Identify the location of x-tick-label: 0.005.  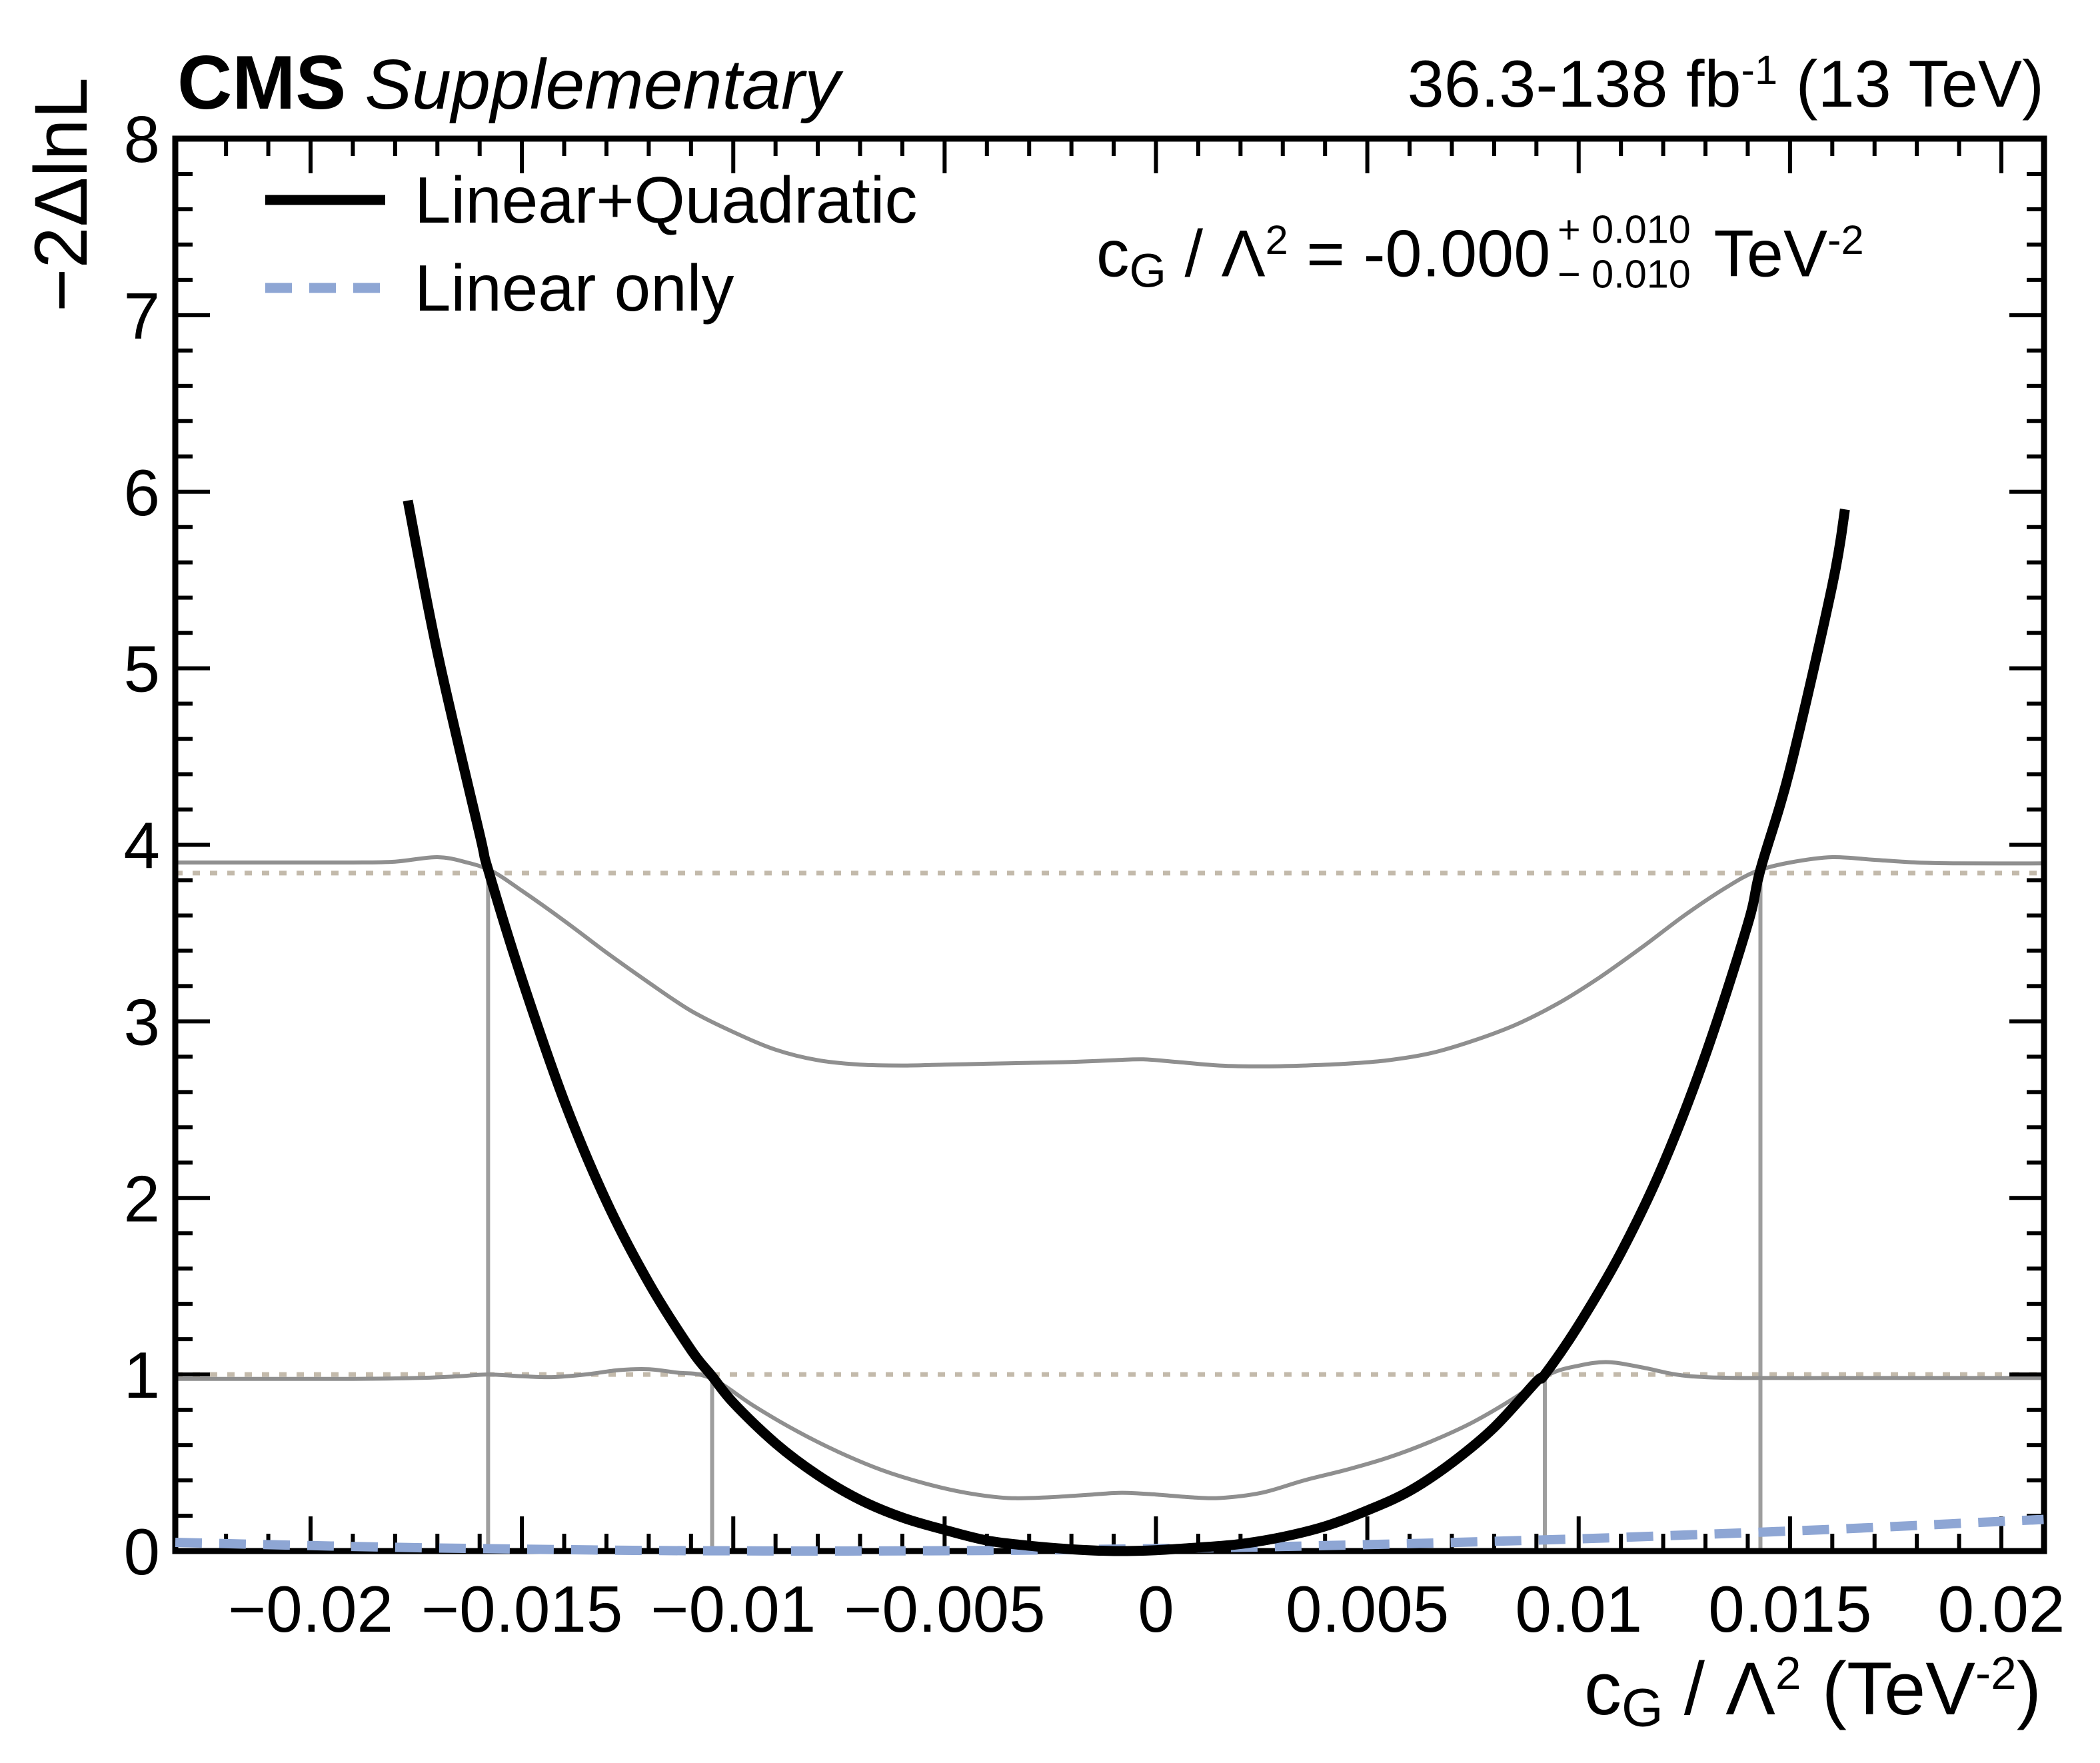
(1367, 1609).